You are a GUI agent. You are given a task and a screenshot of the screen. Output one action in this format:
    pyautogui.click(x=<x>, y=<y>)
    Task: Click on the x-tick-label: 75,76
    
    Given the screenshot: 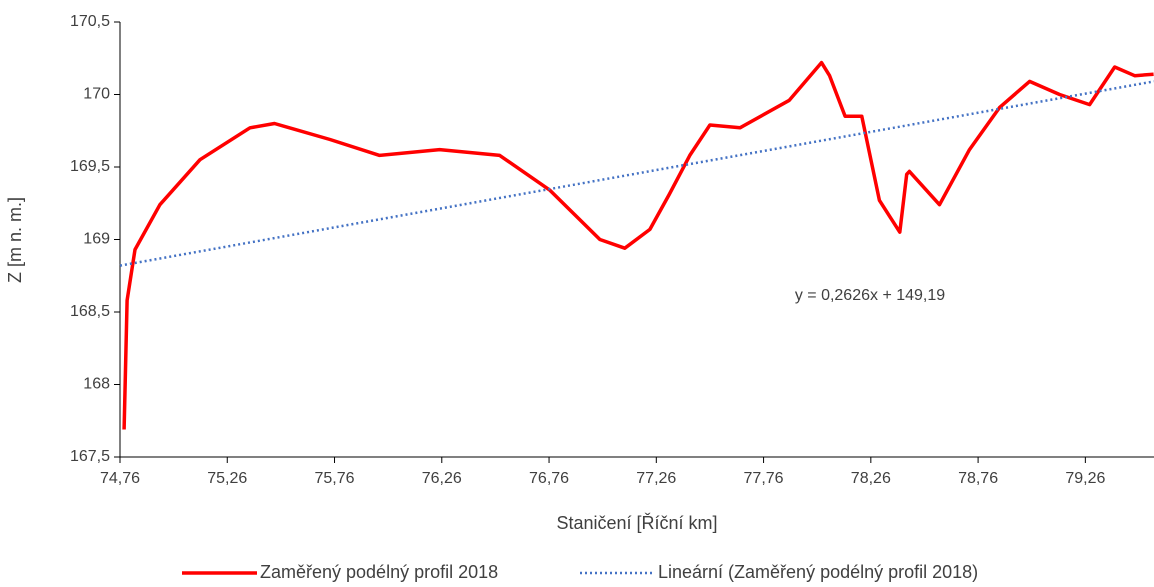 What is the action you would take?
    pyautogui.click(x=334, y=478)
    